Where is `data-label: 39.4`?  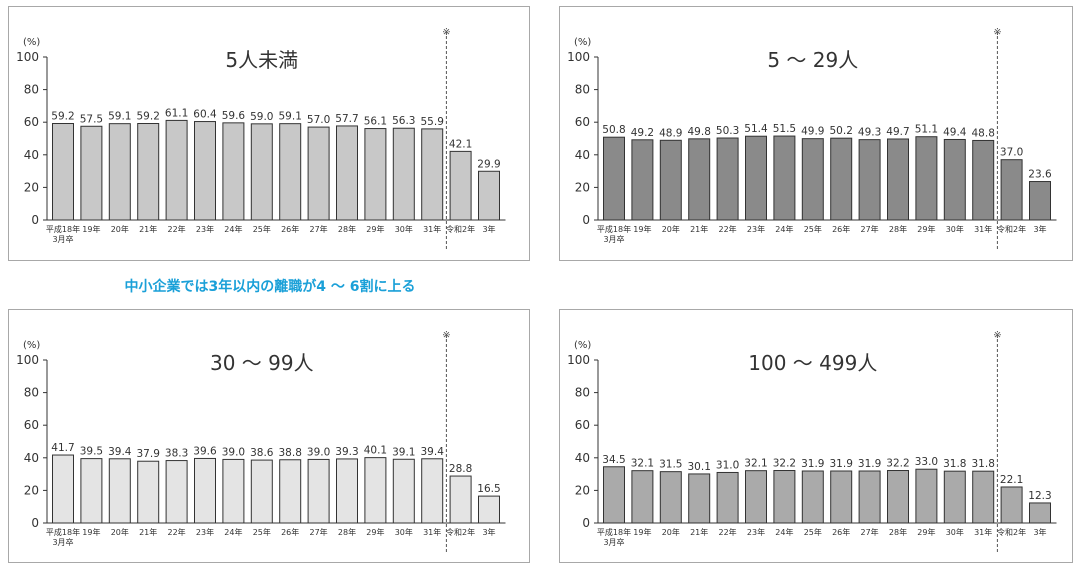
data-label: 39.4 is located at coordinates (433, 452).